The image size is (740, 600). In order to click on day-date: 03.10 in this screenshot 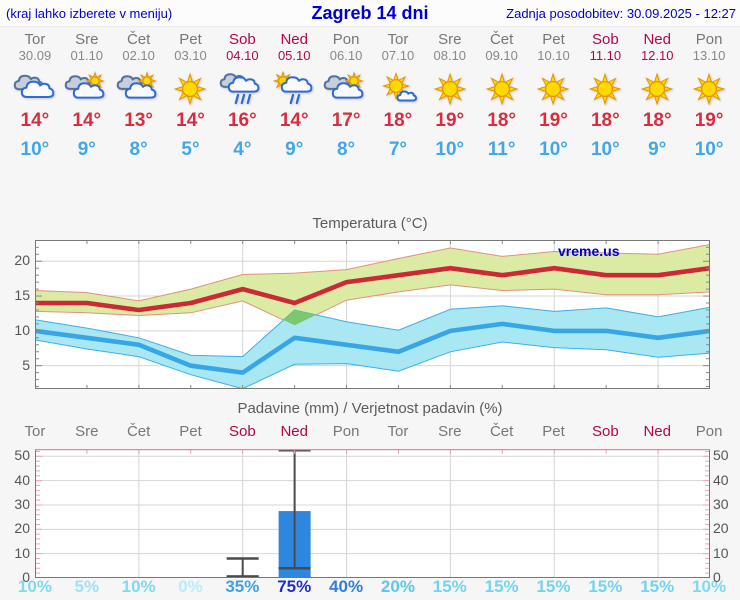, I will do `click(190, 55)`.